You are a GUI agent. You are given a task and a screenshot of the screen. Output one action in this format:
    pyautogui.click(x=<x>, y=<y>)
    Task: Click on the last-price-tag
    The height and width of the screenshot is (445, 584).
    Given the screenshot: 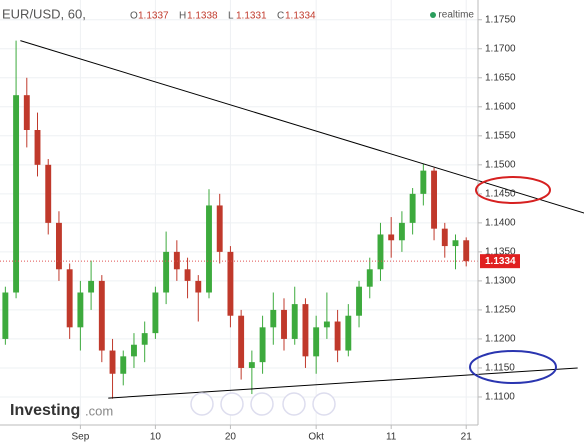 What is the action you would take?
    pyautogui.click(x=500, y=261)
    